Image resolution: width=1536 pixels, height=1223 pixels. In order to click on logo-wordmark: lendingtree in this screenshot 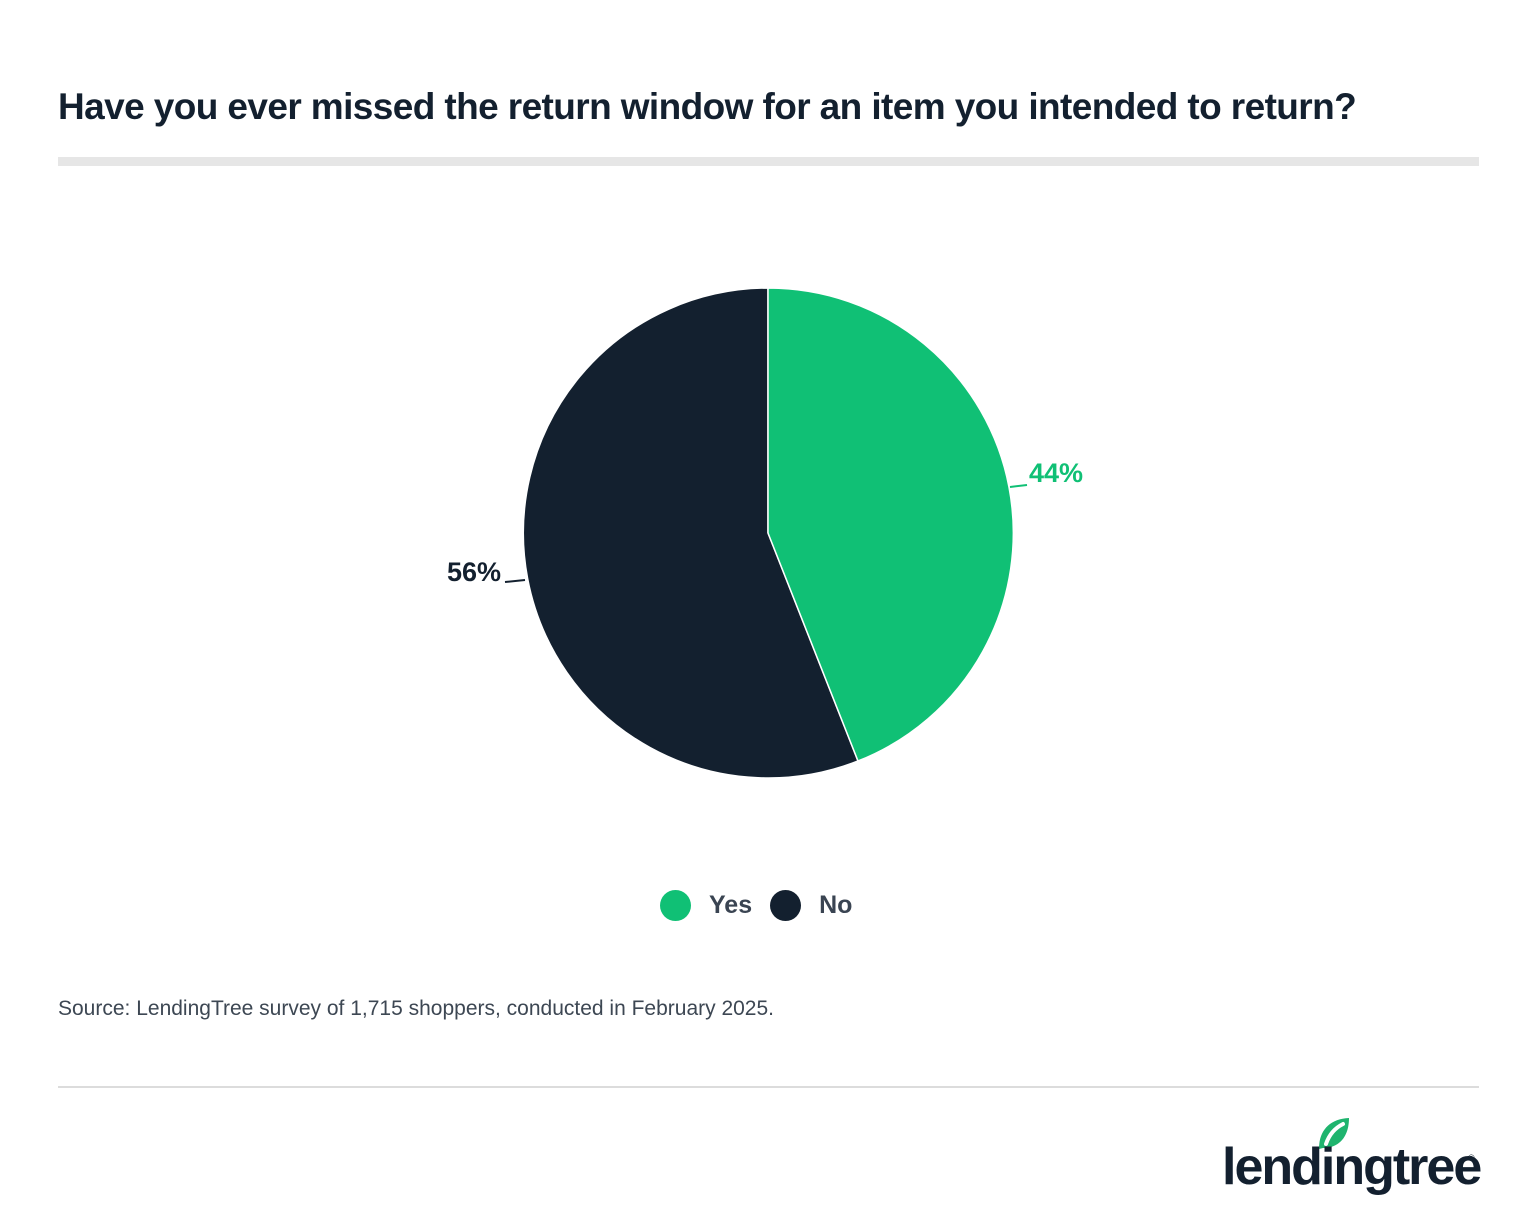, I will do `click(1352, 1167)`.